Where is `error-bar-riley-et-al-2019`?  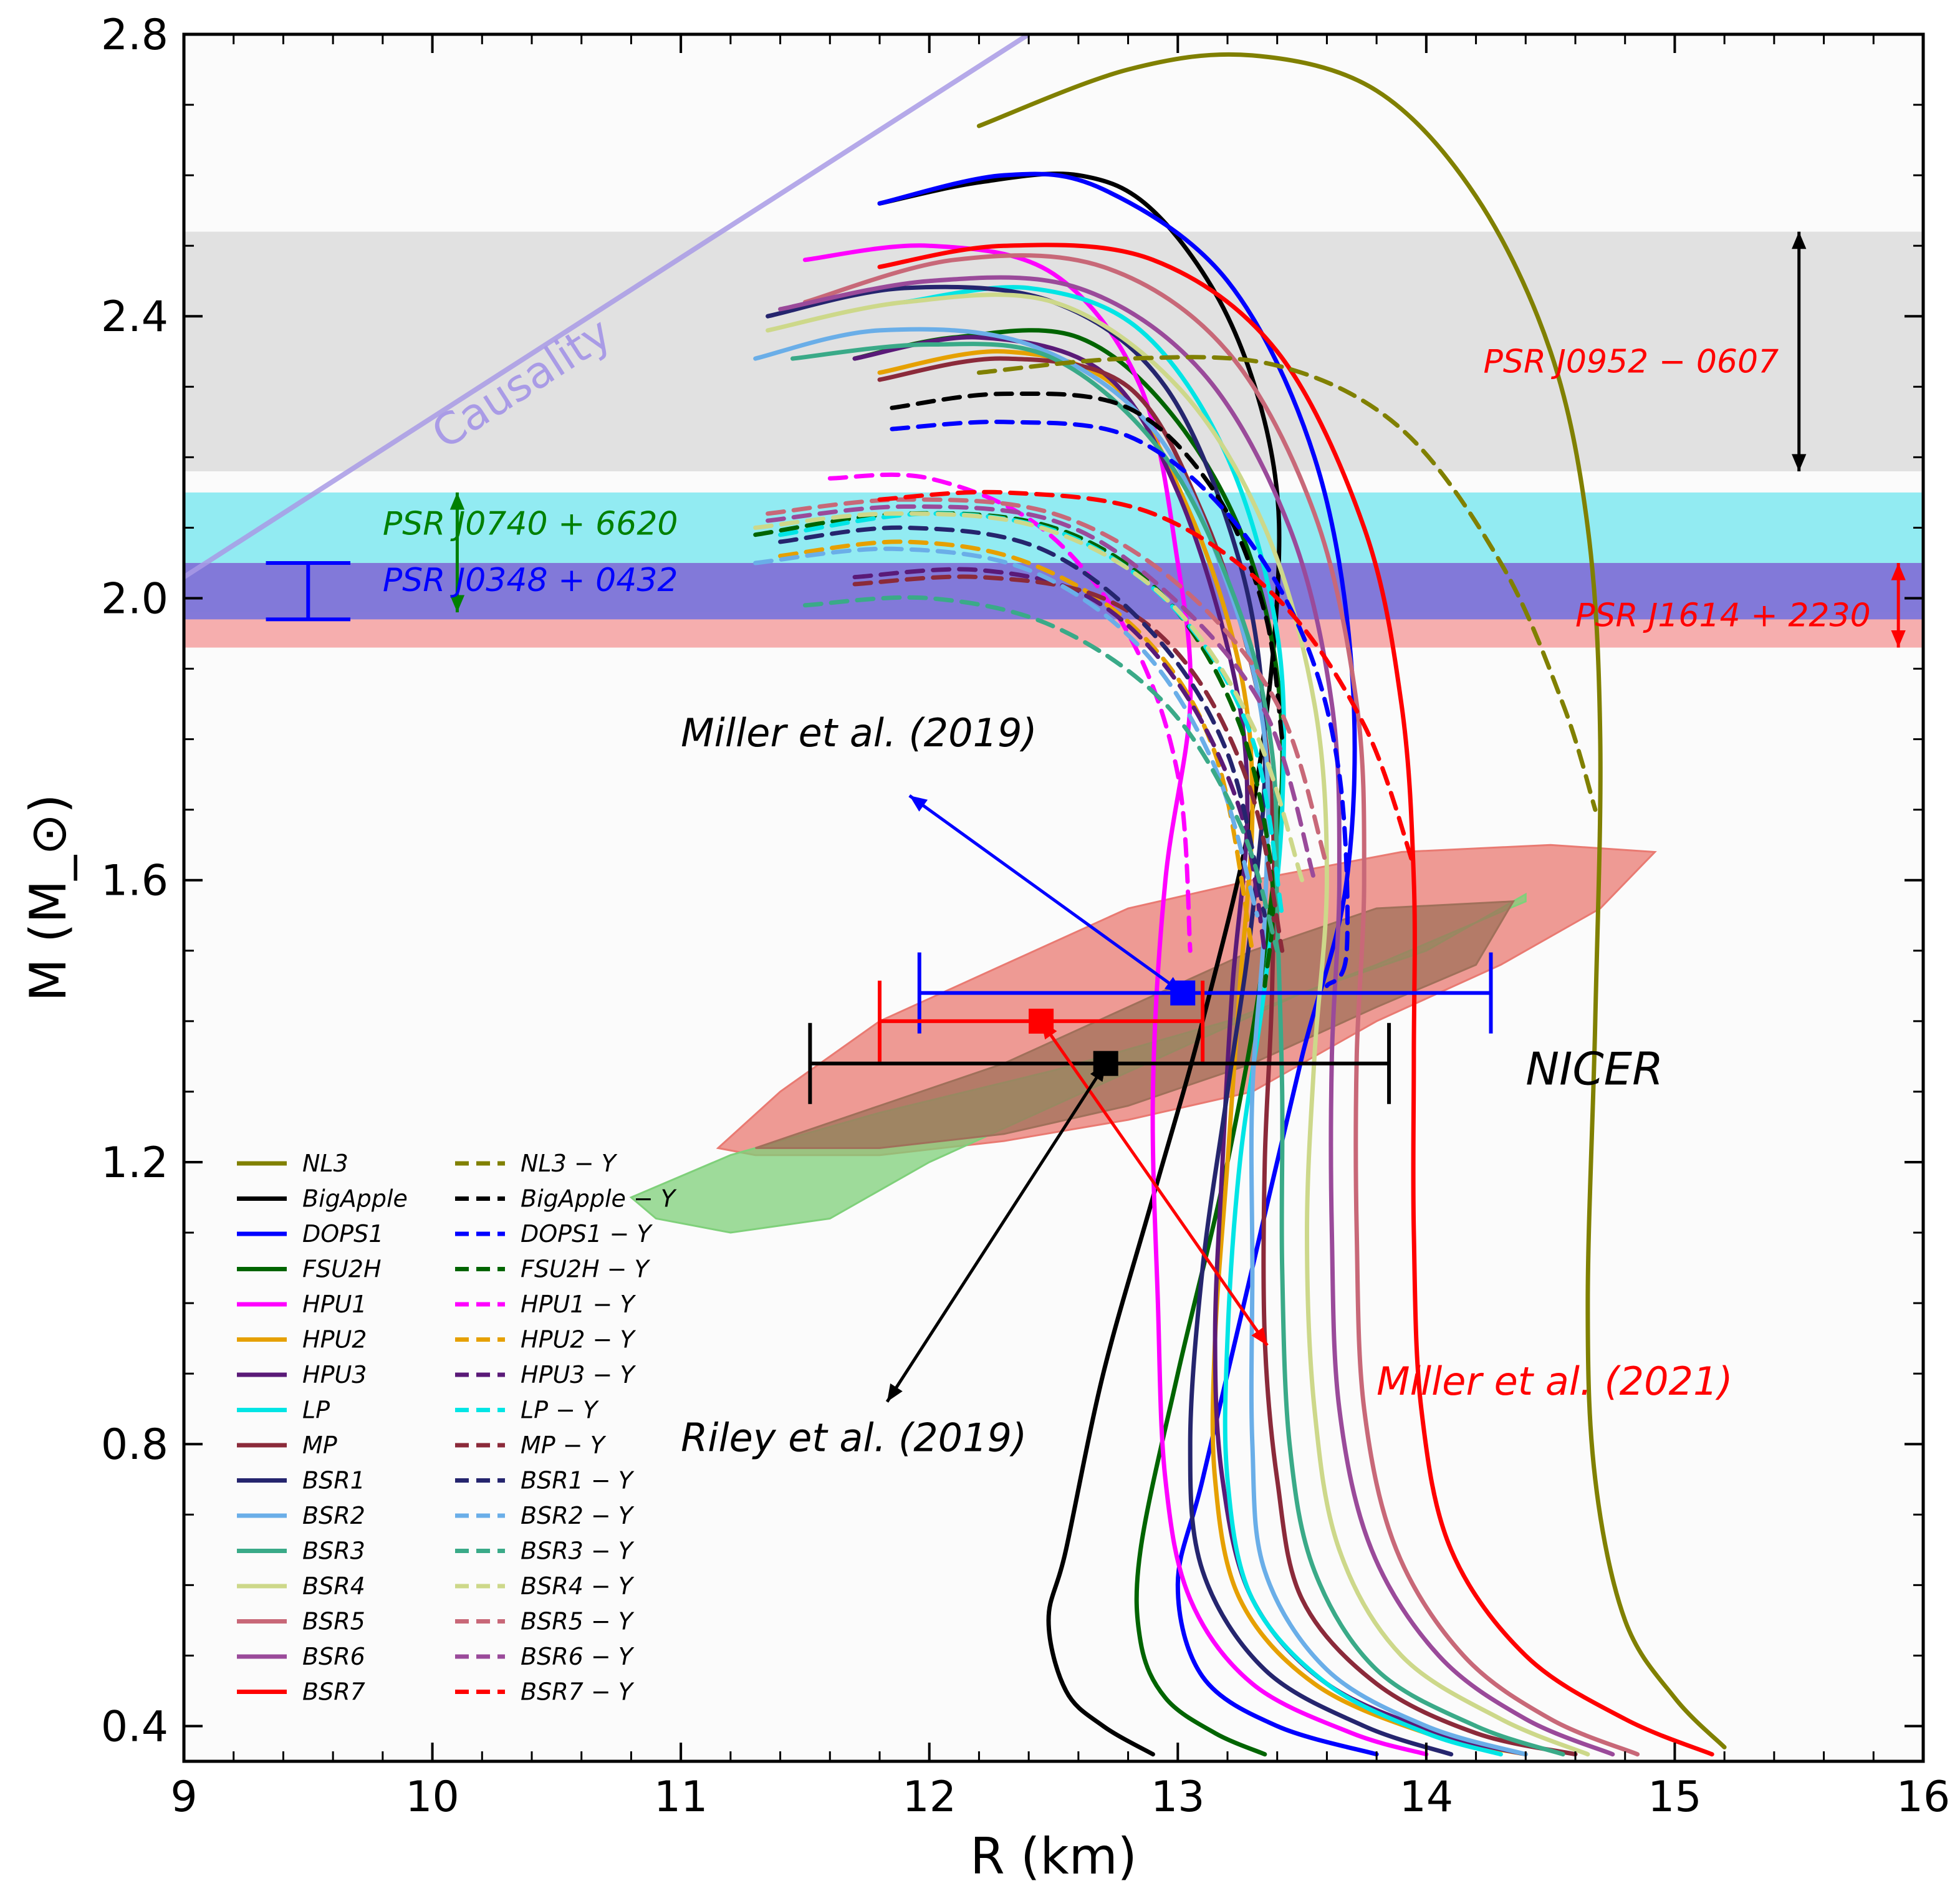 error-bar-riley-et-al-2019 is located at coordinates (1099, 1063).